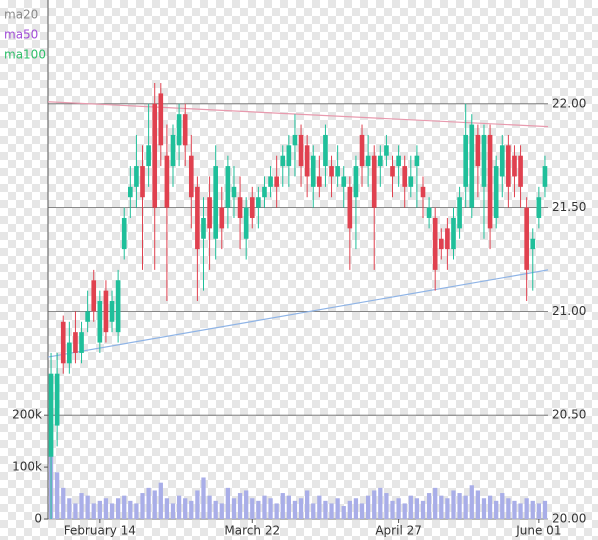 This screenshot has width=598, height=540. I want to click on legend-entry: ma50, so click(21, 35).